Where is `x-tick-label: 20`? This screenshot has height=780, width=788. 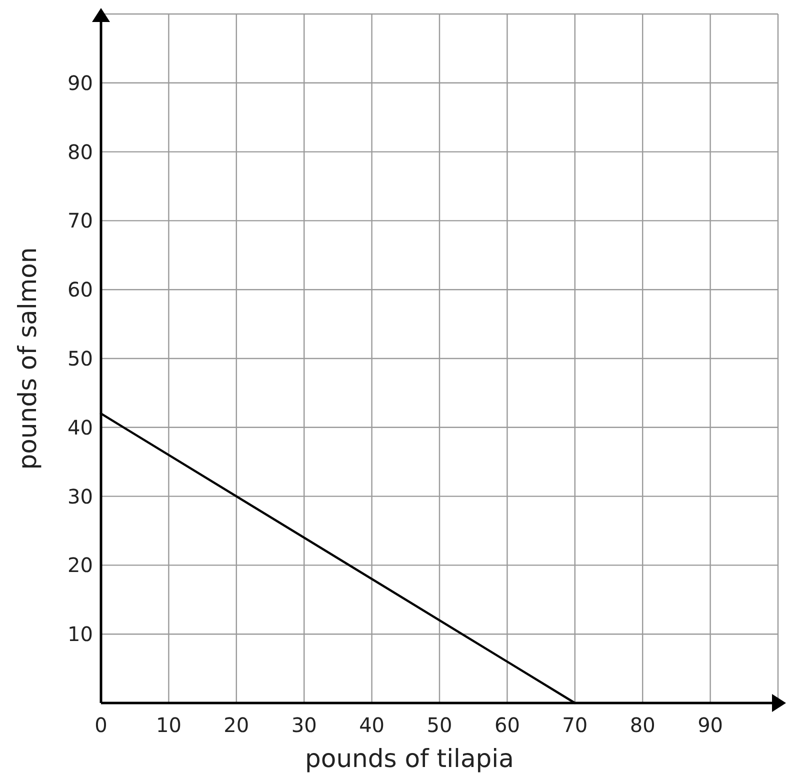 x-tick-label: 20 is located at coordinates (237, 725).